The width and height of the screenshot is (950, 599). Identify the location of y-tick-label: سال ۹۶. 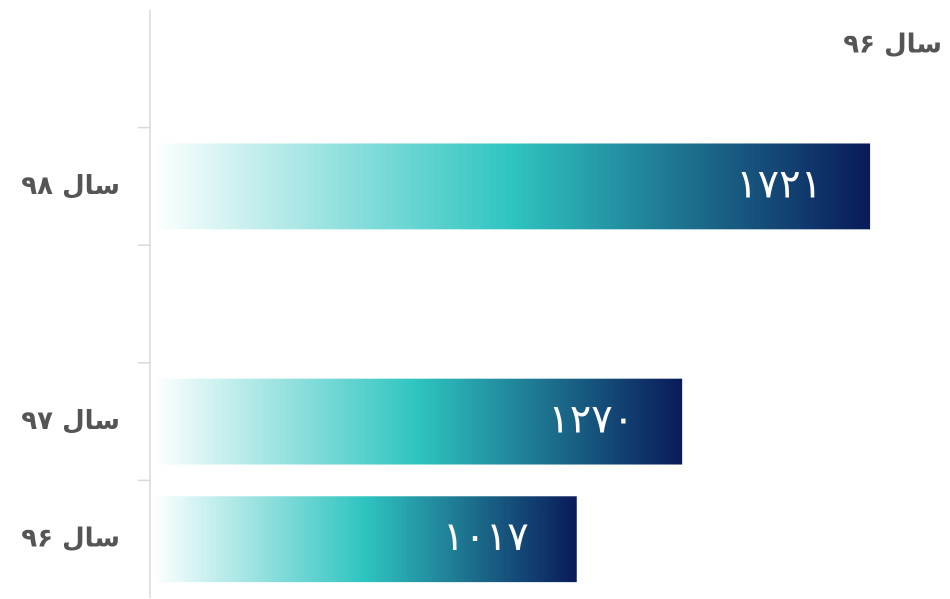
(70, 539).